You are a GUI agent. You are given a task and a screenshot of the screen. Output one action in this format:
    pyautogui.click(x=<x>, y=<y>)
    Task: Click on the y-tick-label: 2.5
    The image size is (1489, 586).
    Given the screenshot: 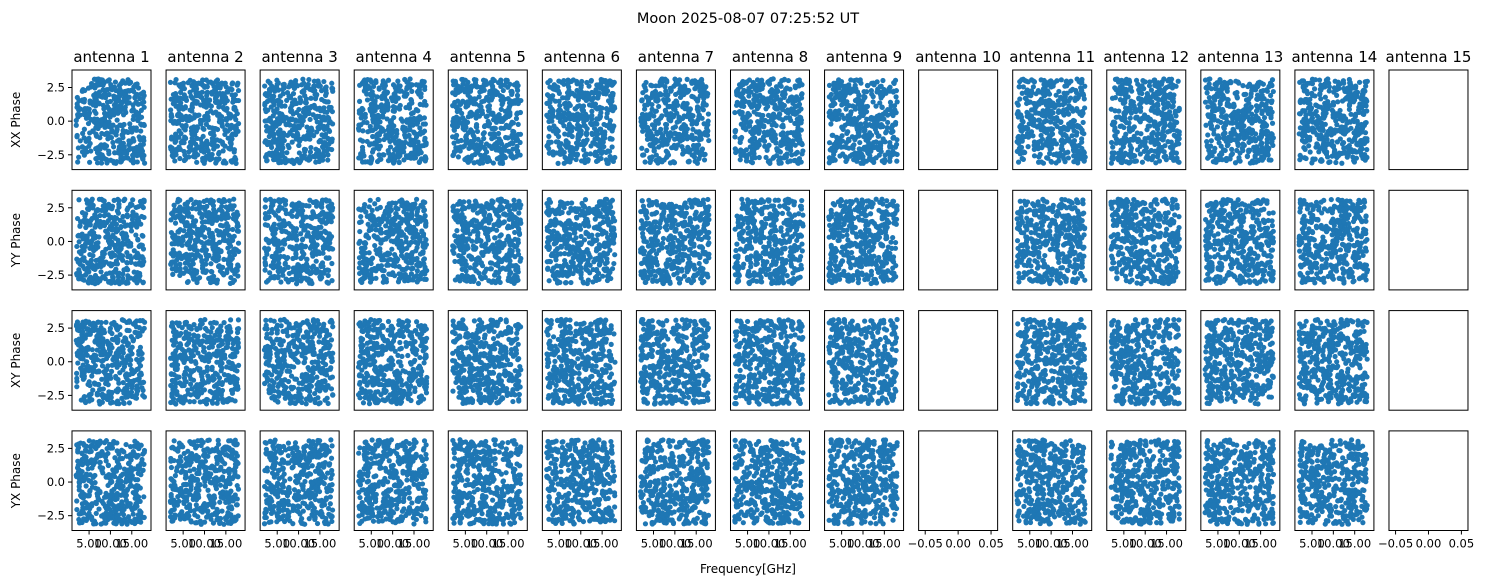 What is the action you would take?
    pyautogui.click(x=56, y=448)
    